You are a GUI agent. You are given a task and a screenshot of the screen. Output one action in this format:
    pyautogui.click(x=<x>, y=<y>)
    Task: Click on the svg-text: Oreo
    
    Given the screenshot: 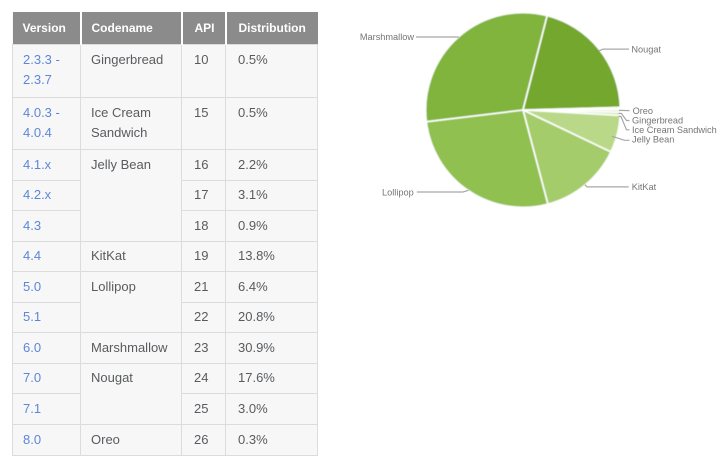 What is the action you would take?
    pyautogui.click(x=643, y=111)
    